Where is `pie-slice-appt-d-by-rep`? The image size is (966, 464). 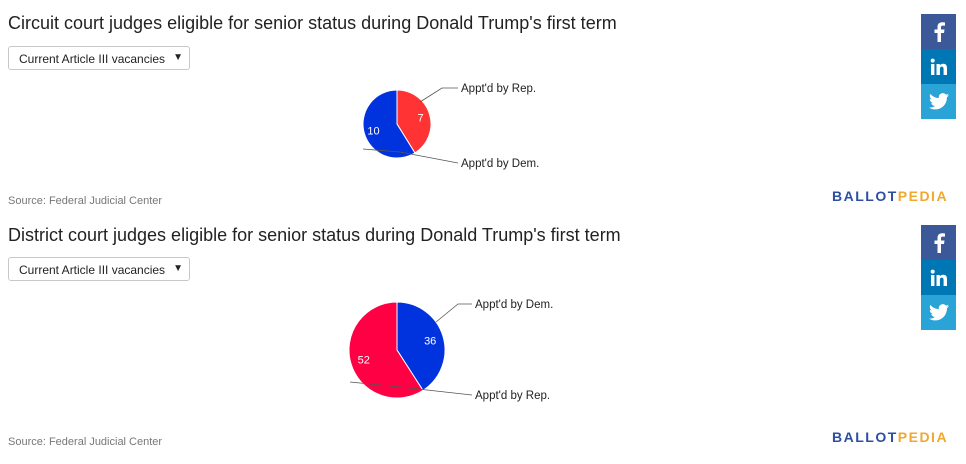
pie-slice-appt-d-by-rep is located at coordinates (386, 350).